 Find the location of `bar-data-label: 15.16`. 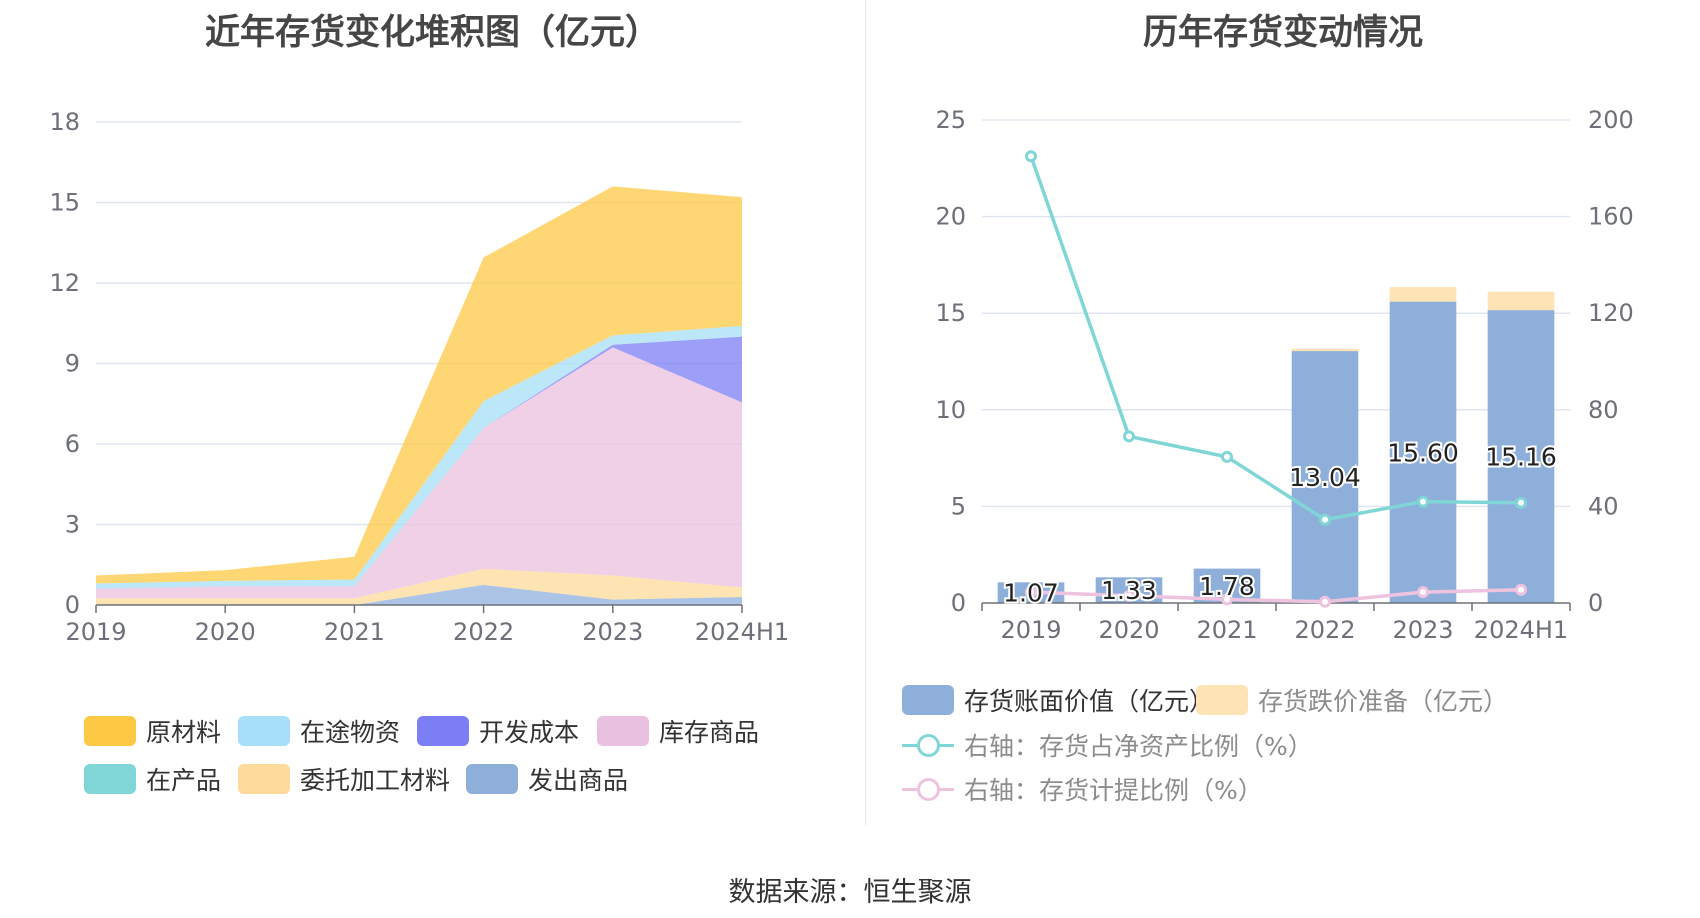

bar-data-label: 15.16 is located at coordinates (1521, 457).